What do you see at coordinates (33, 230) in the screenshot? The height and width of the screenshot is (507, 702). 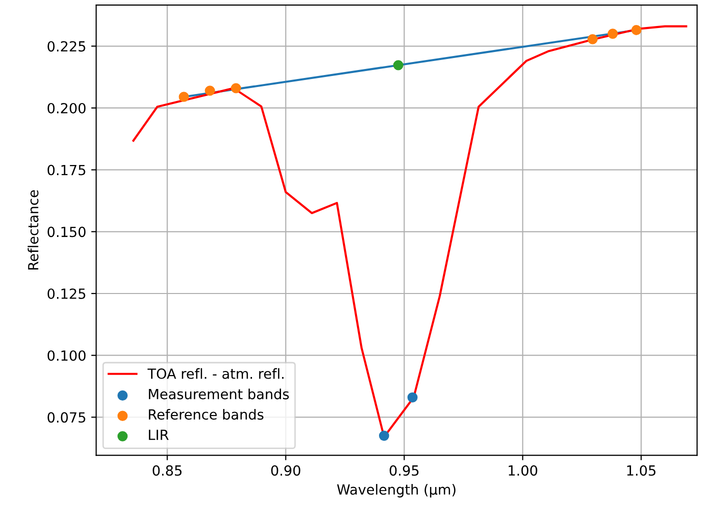 I see `y-axis-title: Reflectance` at bounding box center [33, 230].